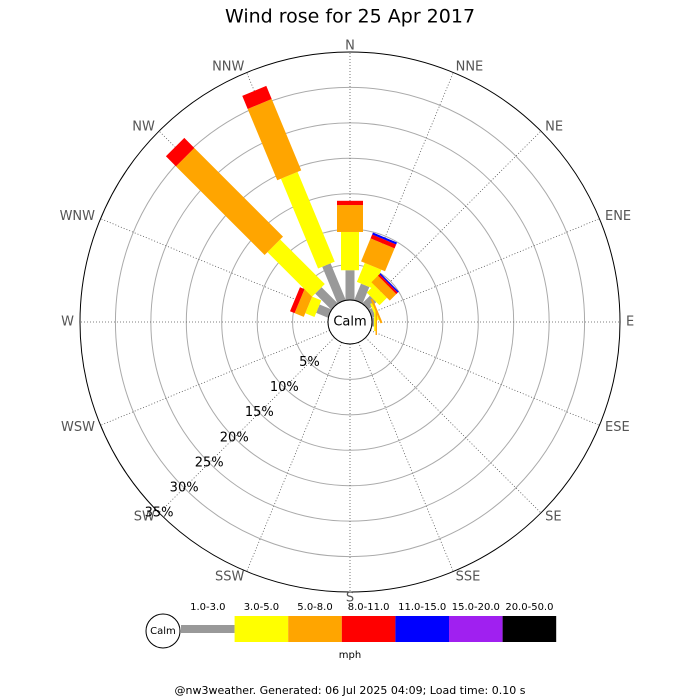 This screenshot has height=700, width=700. Describe the element at coordinates (476, 607) in the screenshot. I see `legend-label: 15.0-20.0` at that location.